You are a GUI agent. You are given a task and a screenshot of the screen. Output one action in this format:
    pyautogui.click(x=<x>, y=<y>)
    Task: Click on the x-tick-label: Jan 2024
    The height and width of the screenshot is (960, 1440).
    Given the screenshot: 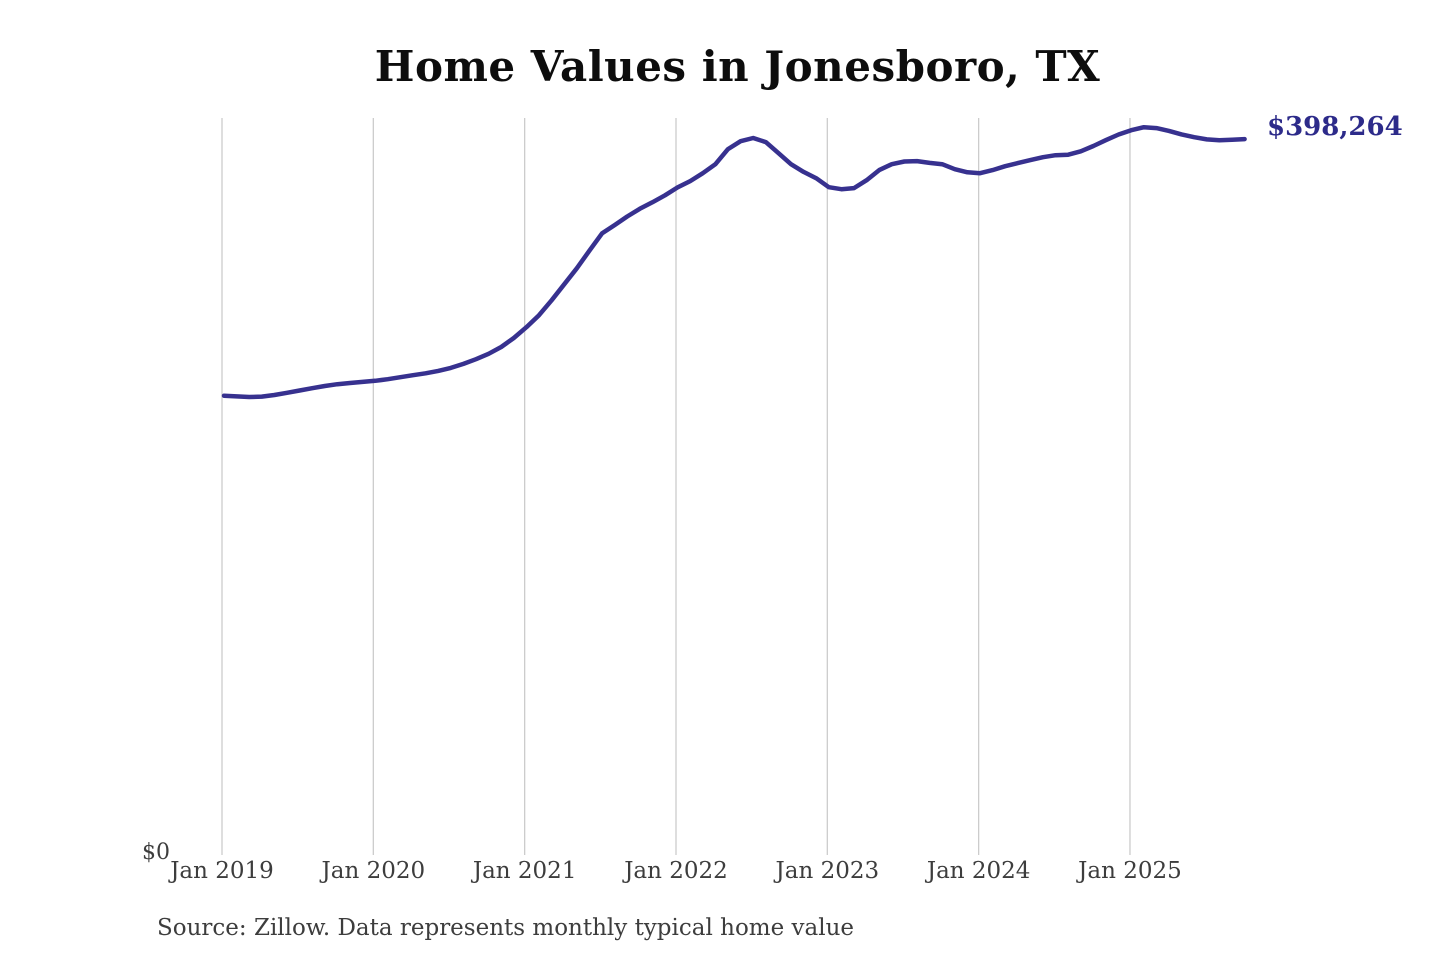 What is the action you would take?
    pyautogui.click(x=978, y=871)
    